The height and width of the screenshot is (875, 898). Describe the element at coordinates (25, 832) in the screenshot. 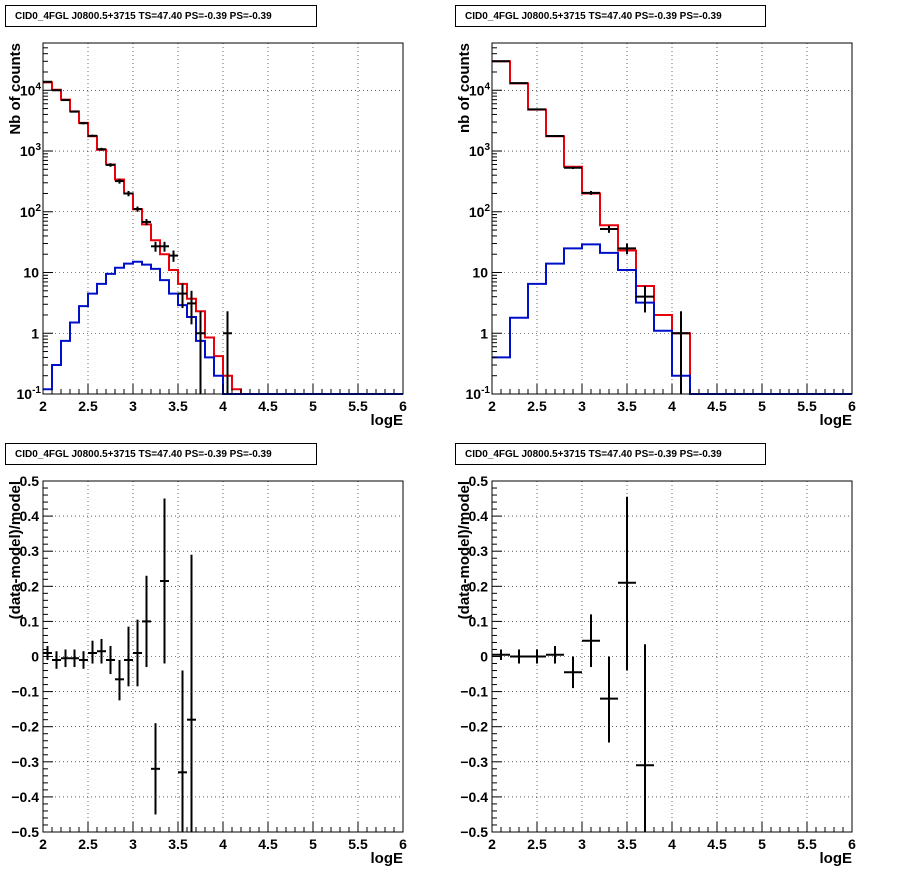

I see `y-tick-label: −0.5` at that location.